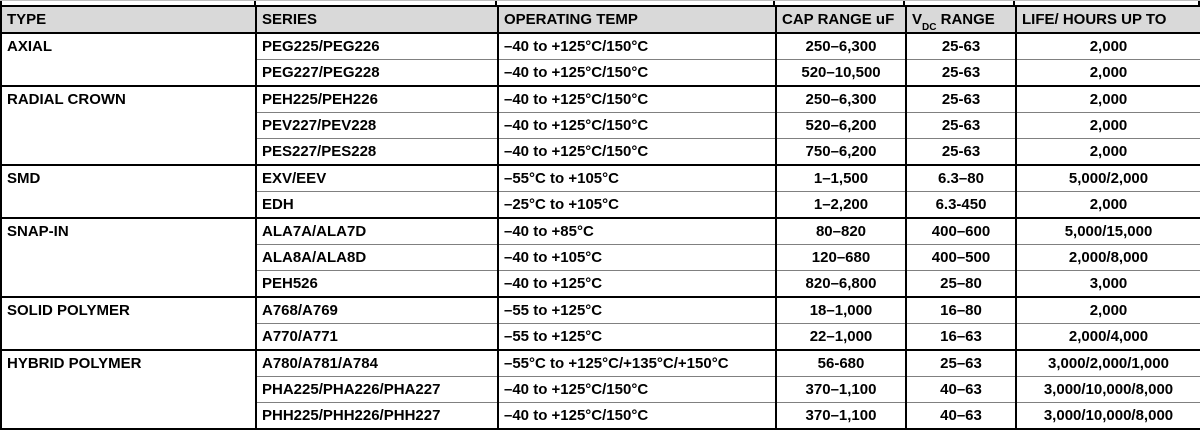 The height and width of the screenshot is (438, 1200). I want to click on life-hours-cell: 5,000/2,000, so click(1107, 178).